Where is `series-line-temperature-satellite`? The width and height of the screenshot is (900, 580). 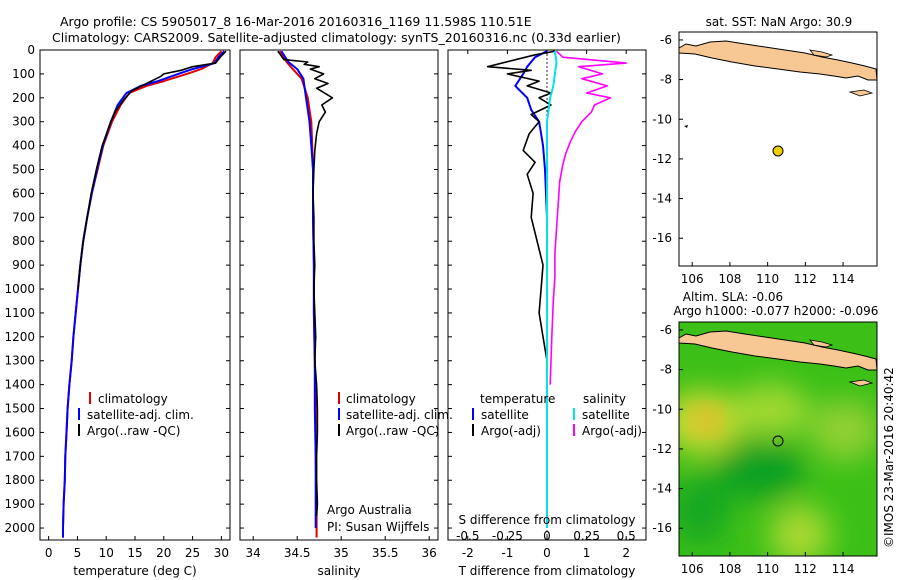
series-line-temperature-satellite is located at coordinates (531, 289).